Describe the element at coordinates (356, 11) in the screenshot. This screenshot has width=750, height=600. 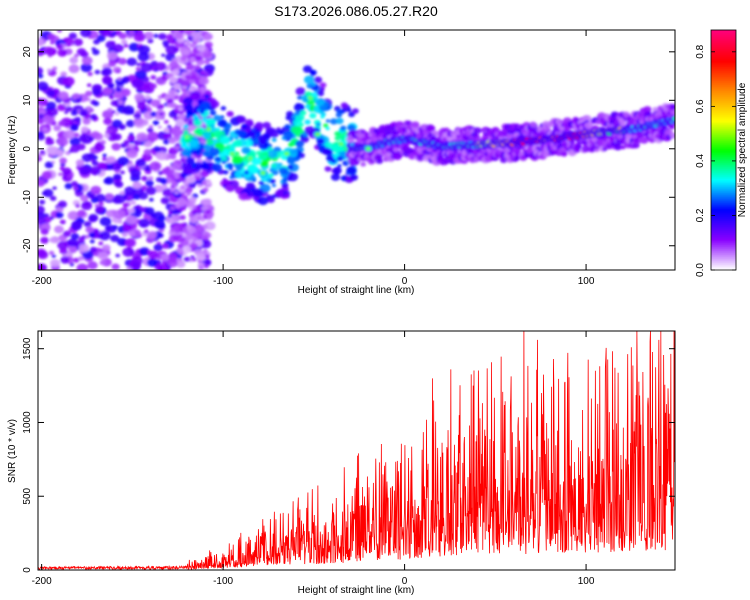
I see `figure-title: S173.2026.086.05.27.R20` at that location.